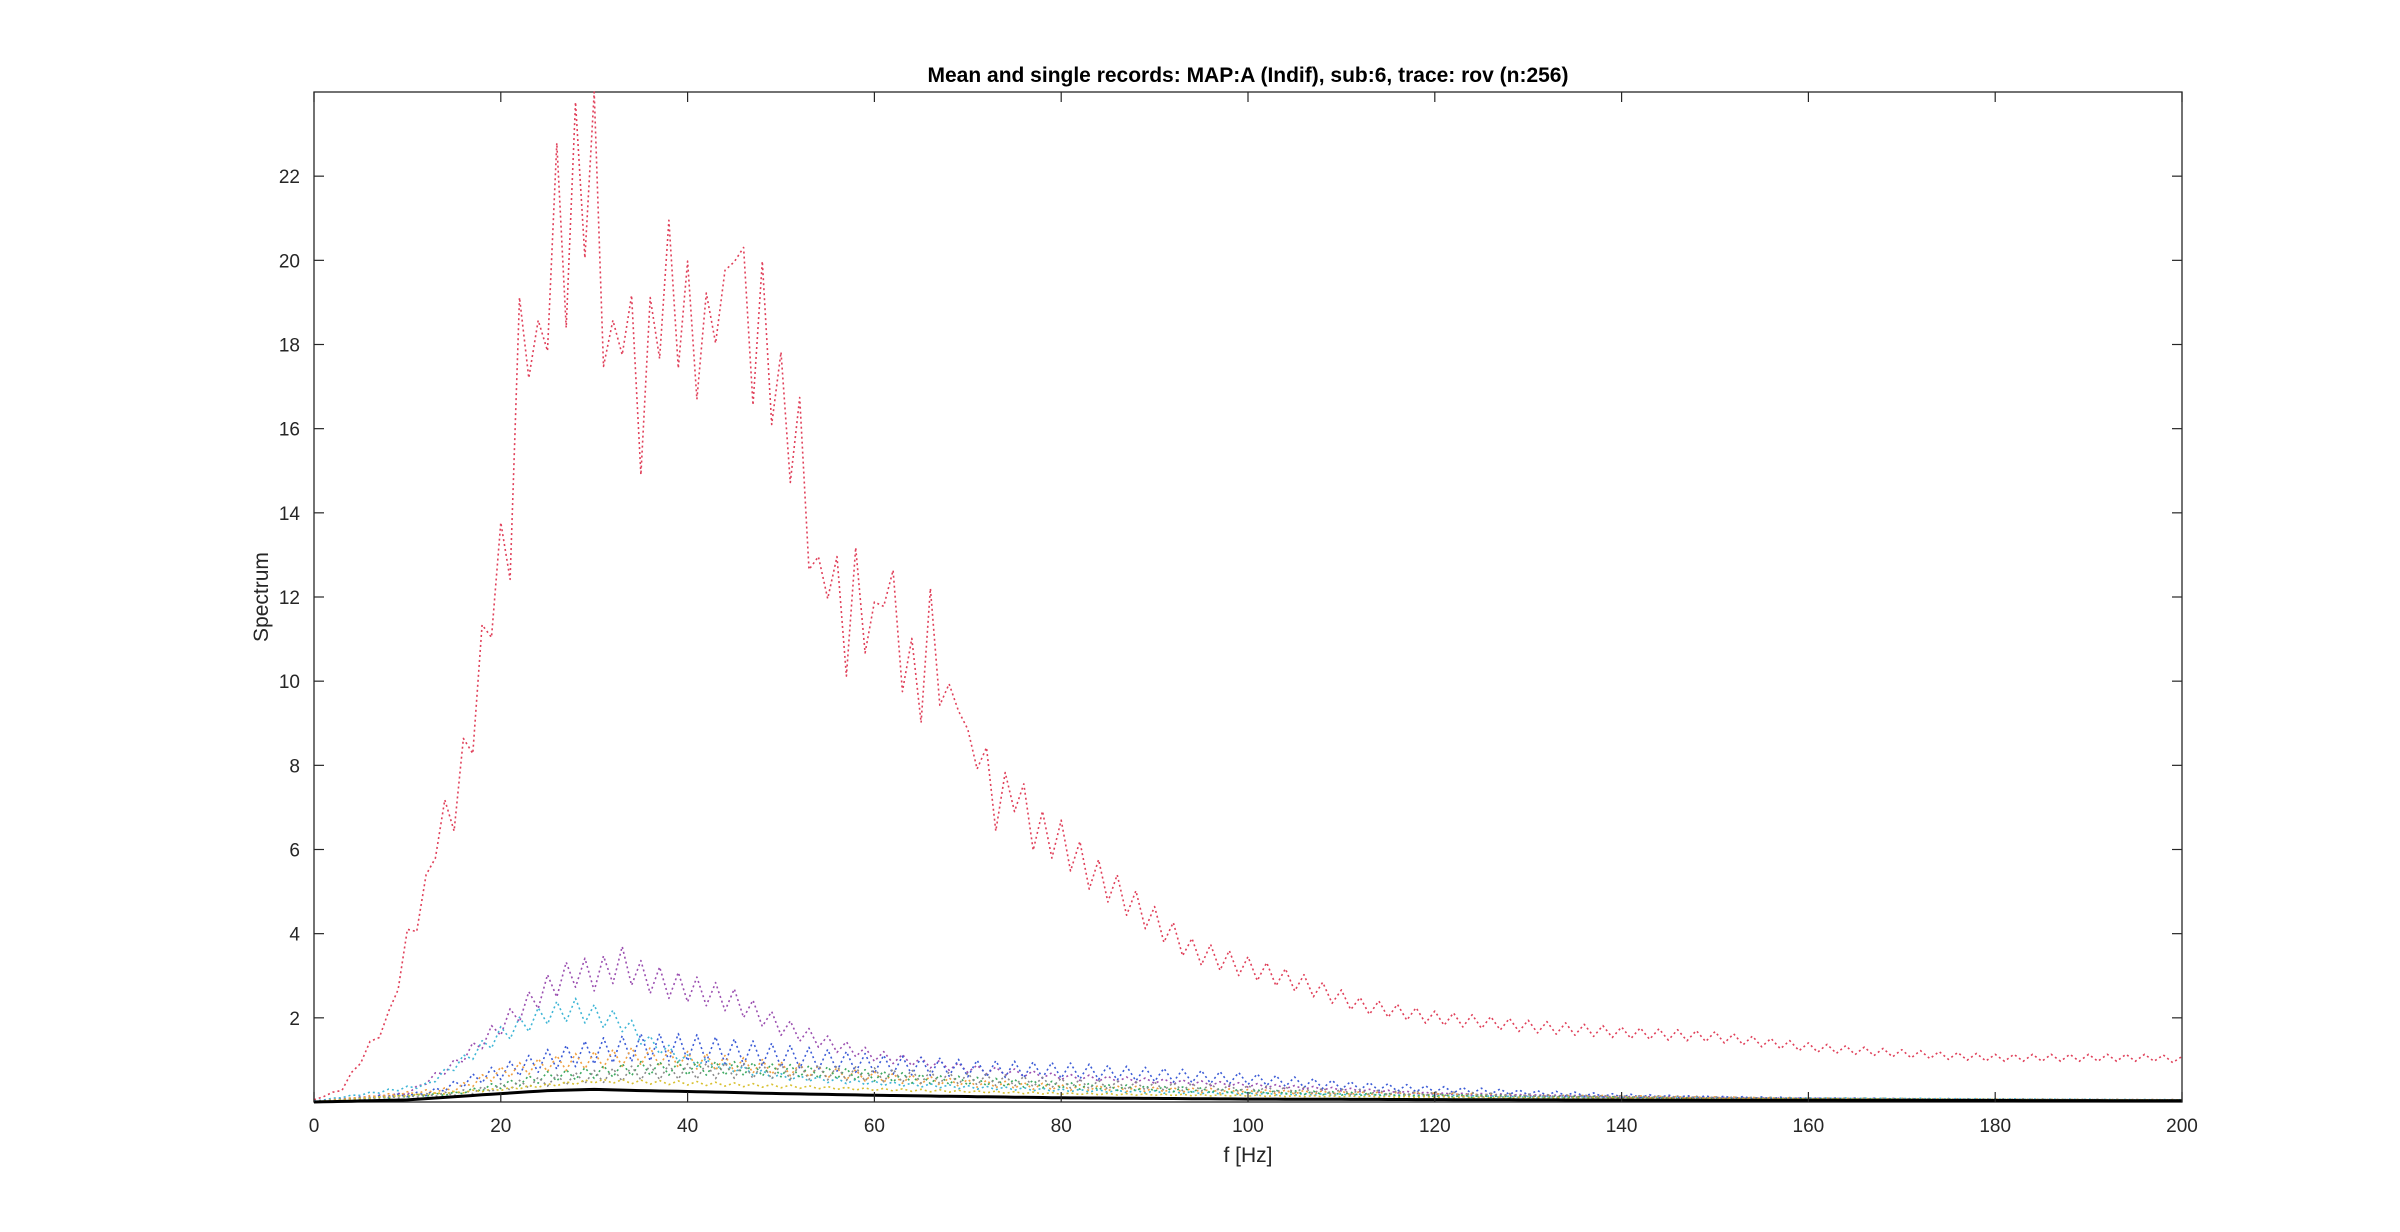 The height and width of the screenshot is (1232, 2400). What do you see at coordinates (1435, 1126) in the screenshot?
I see `x-tick-label: 120` at bounding box center [1435, 1126].